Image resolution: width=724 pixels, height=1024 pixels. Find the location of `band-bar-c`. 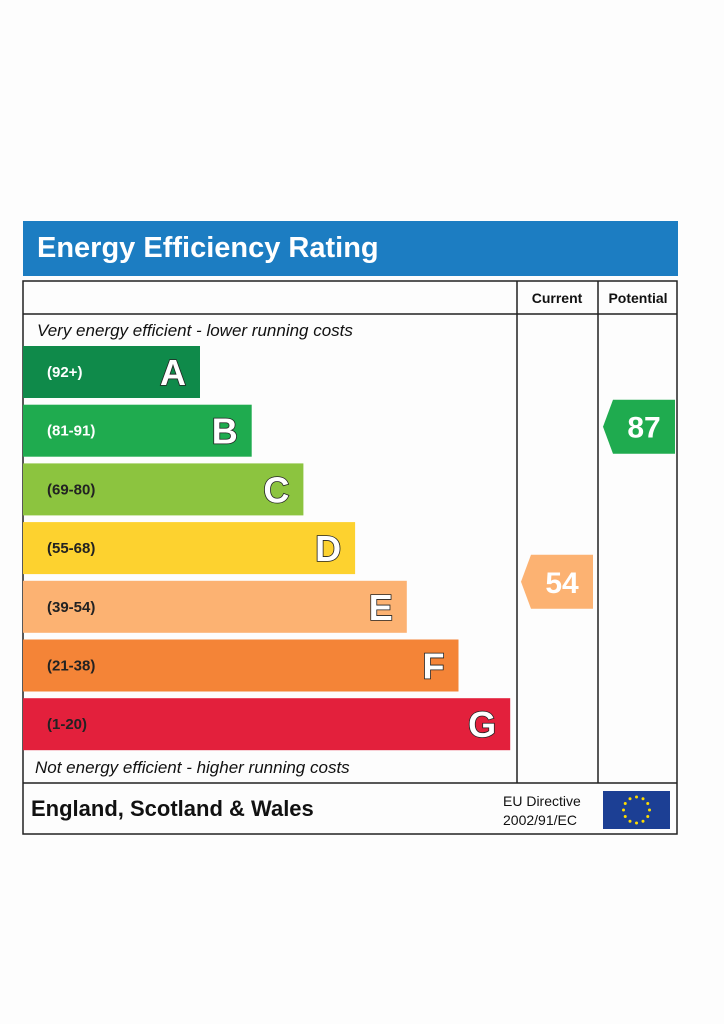

band-bar-c is located at coordinates (163, 489).